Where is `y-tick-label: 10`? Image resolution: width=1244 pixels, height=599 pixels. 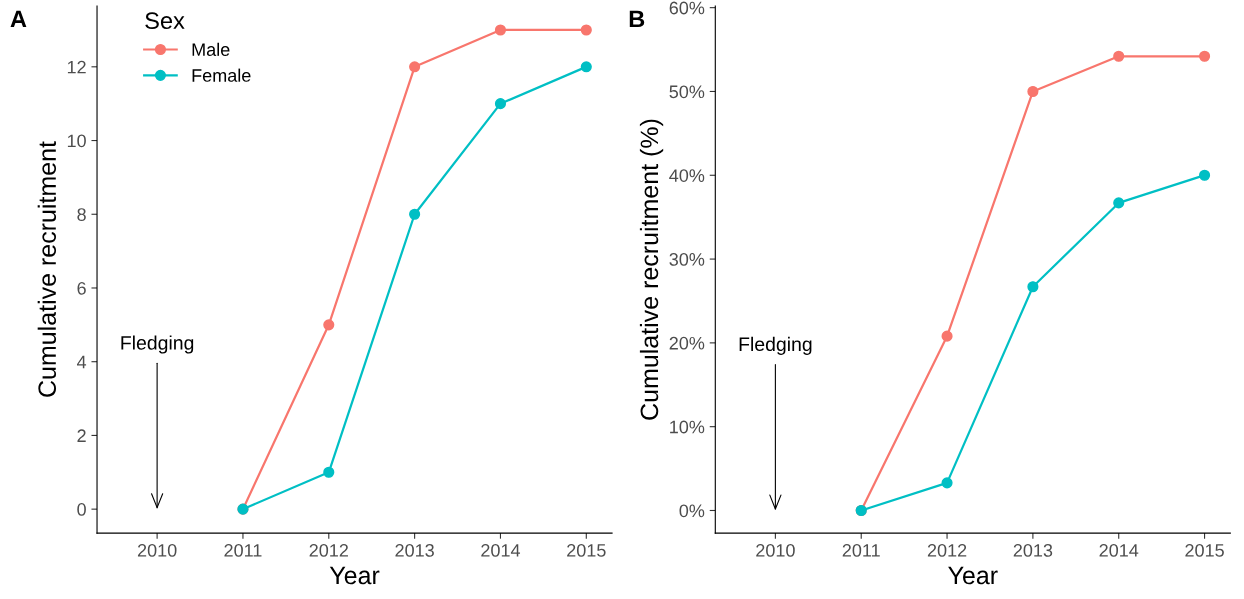 y-tick-label: 10 is located at coordinates (76, 141).